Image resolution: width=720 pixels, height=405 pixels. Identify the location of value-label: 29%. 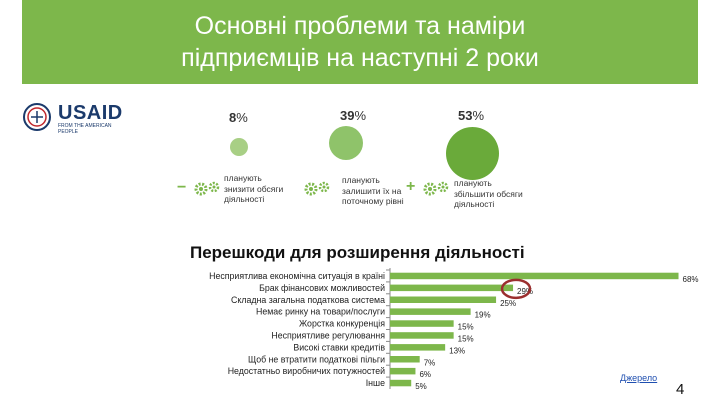
(525, 291).